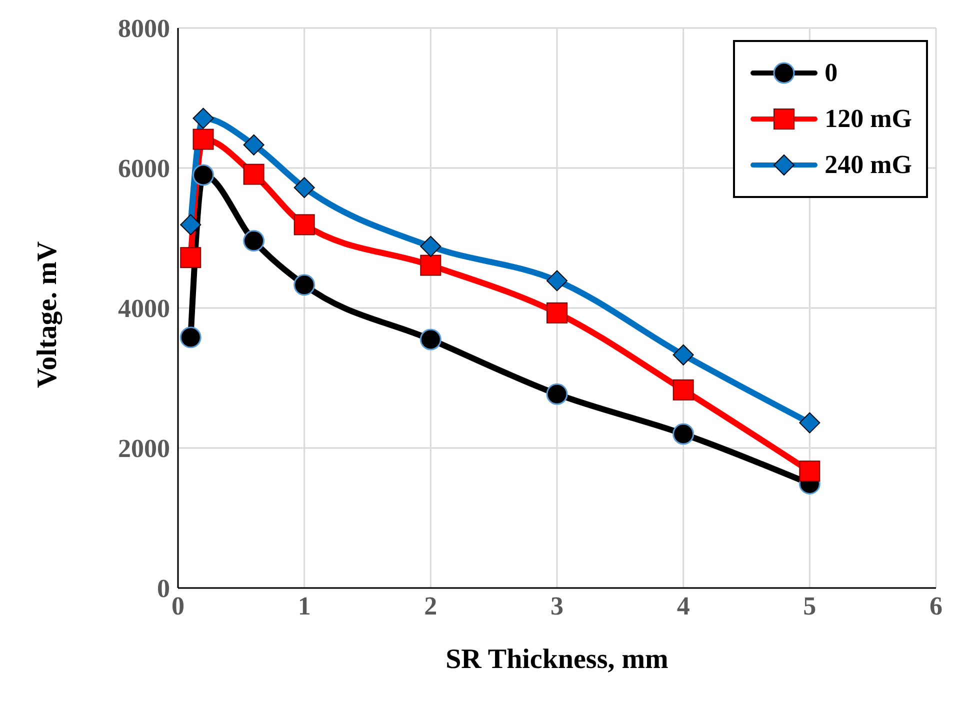 This screenshot has width=956, height=709. Describe the element at coordinates (831, 73) in the screenshot. I see `legend-label: 0` at that location.